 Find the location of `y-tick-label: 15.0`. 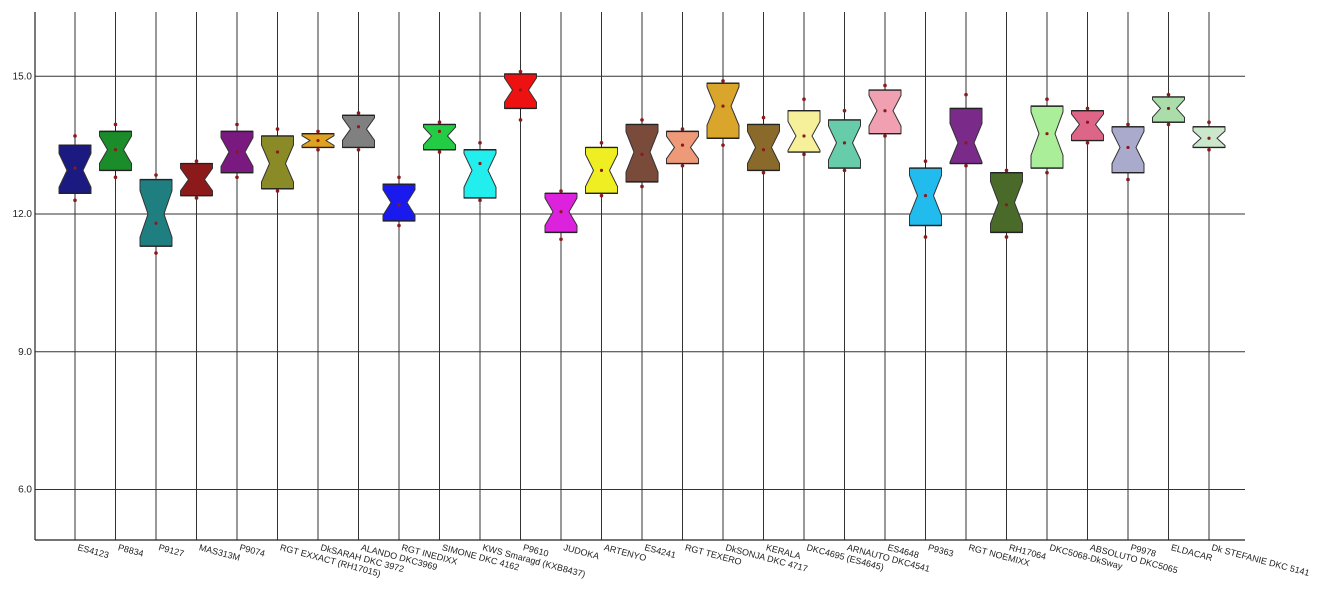

y-tick-label: 15.0 is located at coordinates (23, 76).